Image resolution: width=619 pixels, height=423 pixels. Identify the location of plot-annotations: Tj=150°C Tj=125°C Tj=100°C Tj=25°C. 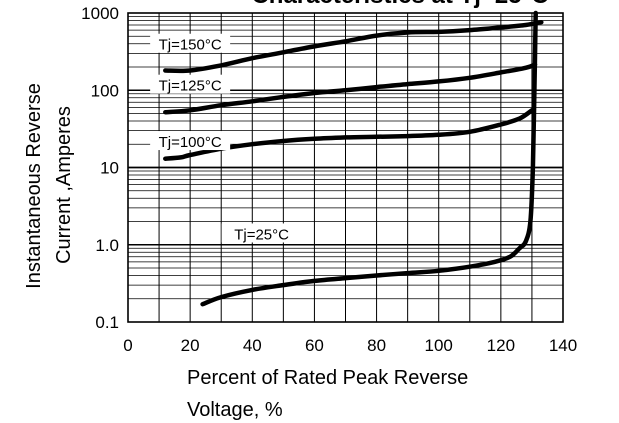
(226, 138).